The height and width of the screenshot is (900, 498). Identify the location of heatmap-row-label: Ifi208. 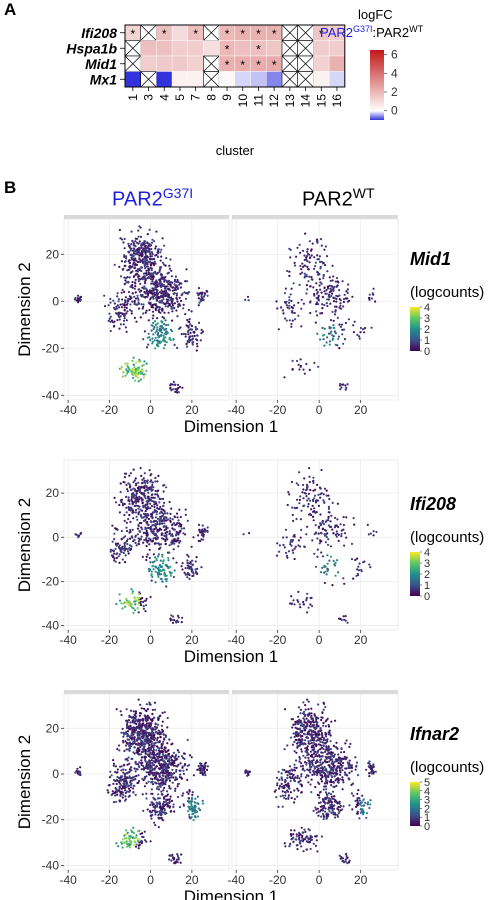
(99, 33).